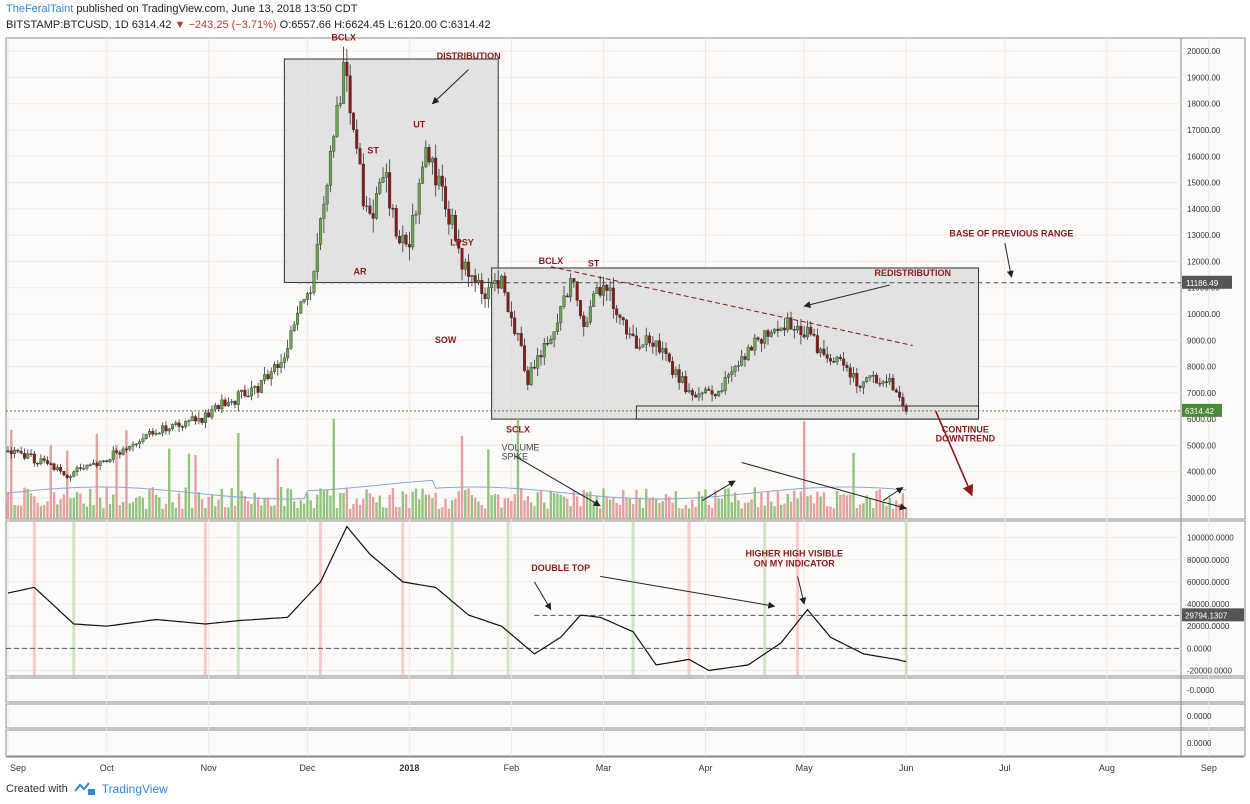 The height and width of the screenshot is (804, 1250). Describe the element at coordinates (1199, 648) in the screenshot. I see `indicator-tick-label: 0.0000` at that location.